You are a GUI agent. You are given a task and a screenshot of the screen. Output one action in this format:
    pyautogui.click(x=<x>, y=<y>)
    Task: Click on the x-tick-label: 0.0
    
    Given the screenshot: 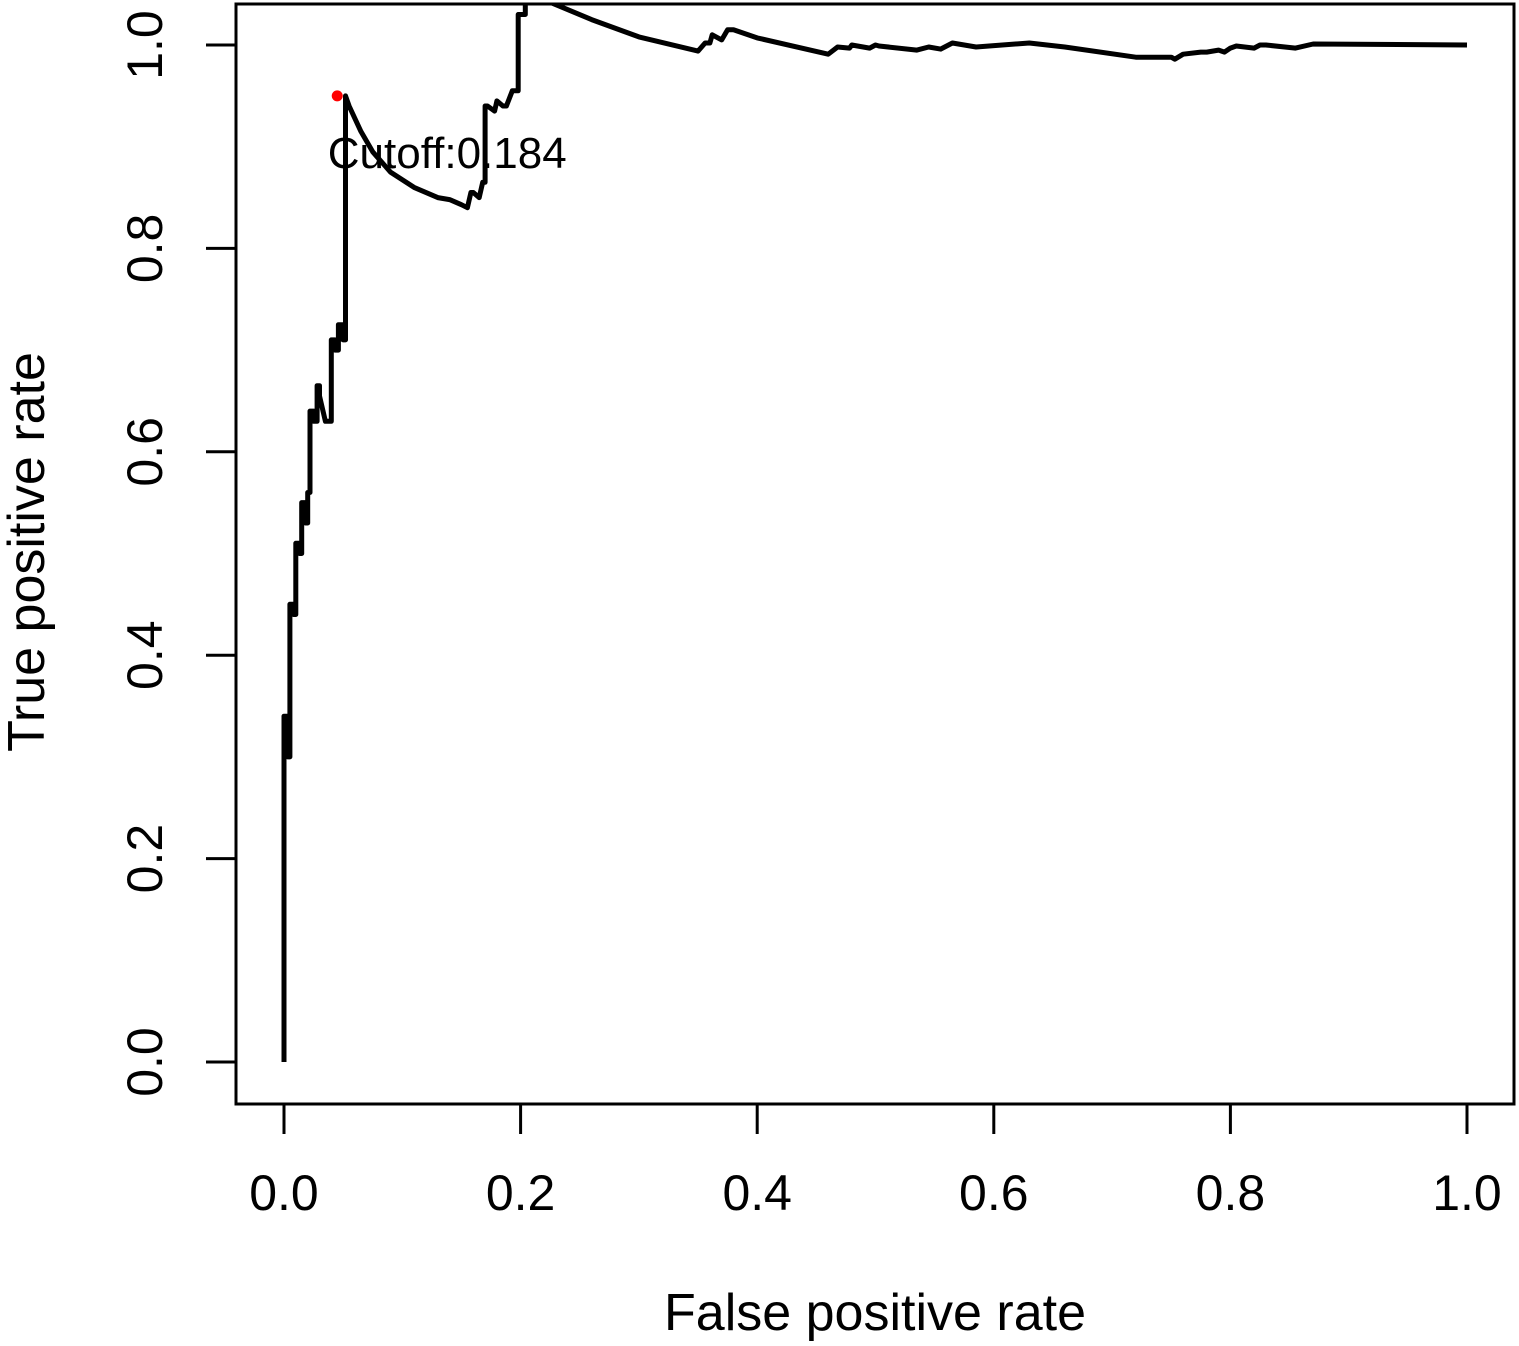 What is the action you would take?
    pyautogui.click(x=284, y=1193)
    